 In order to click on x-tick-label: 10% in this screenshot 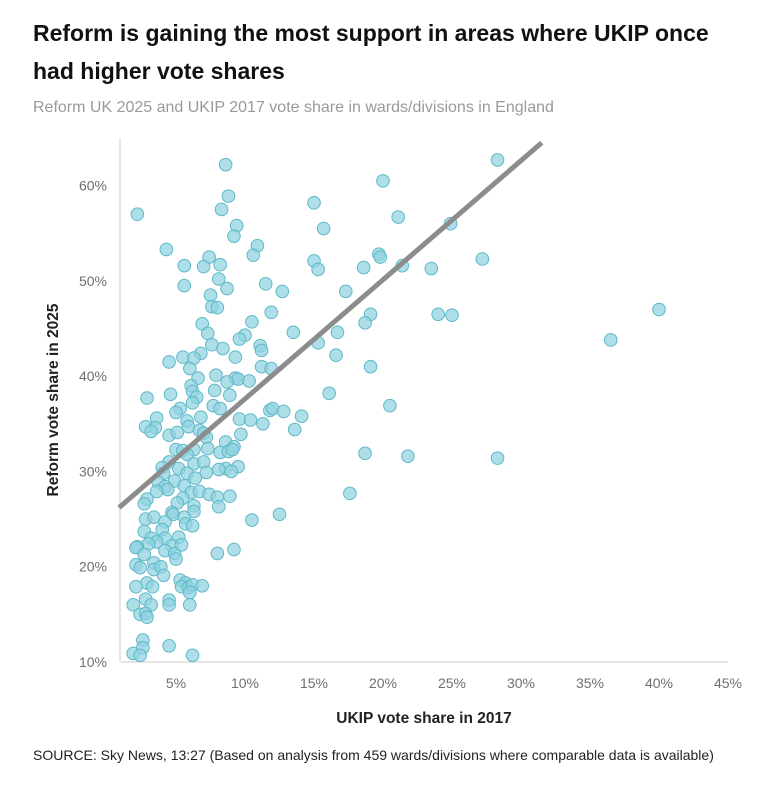, I will do `click(245, 683)`.